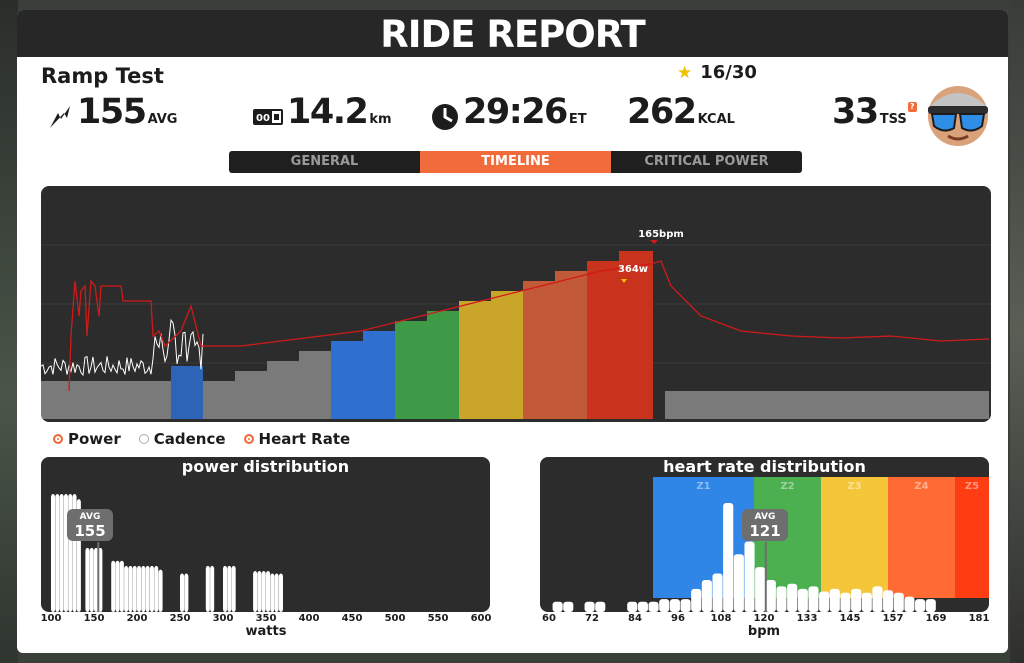  I want to click on cadence-toggle-icon, so click(143, 439).